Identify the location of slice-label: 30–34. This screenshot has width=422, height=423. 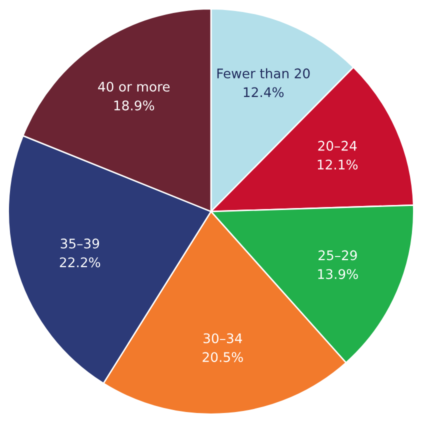
(223, 338).